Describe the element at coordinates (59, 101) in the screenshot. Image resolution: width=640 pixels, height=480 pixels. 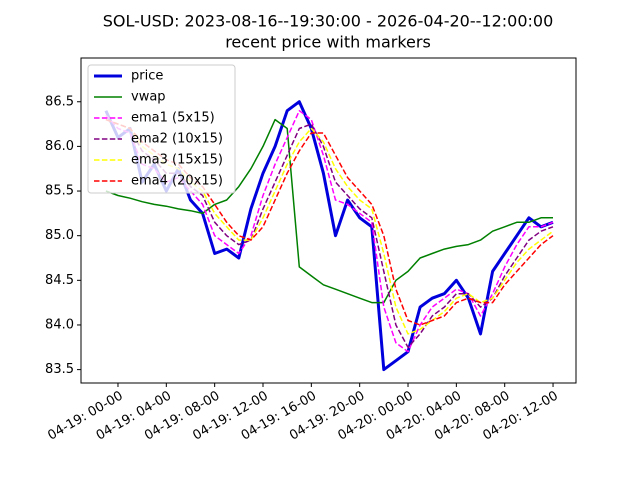
I see `y-tick-label: 86.5` at that location.